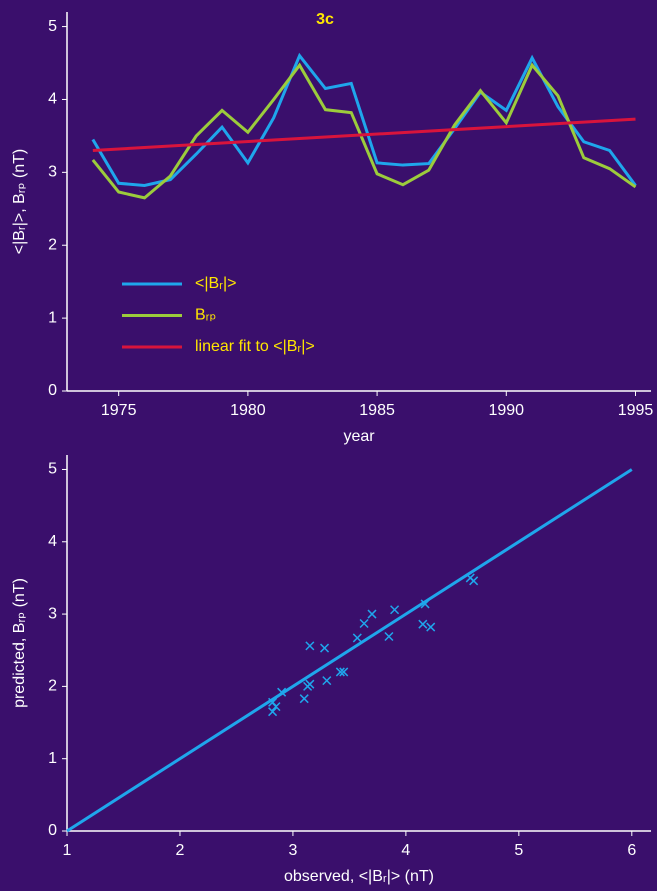 This screenshot has height=891, width=657. Describe the element at coordinates (359, 876) in the screenshot. I see `x-axis-label: observed, <|Bᵣ|> (nT)` at that location.